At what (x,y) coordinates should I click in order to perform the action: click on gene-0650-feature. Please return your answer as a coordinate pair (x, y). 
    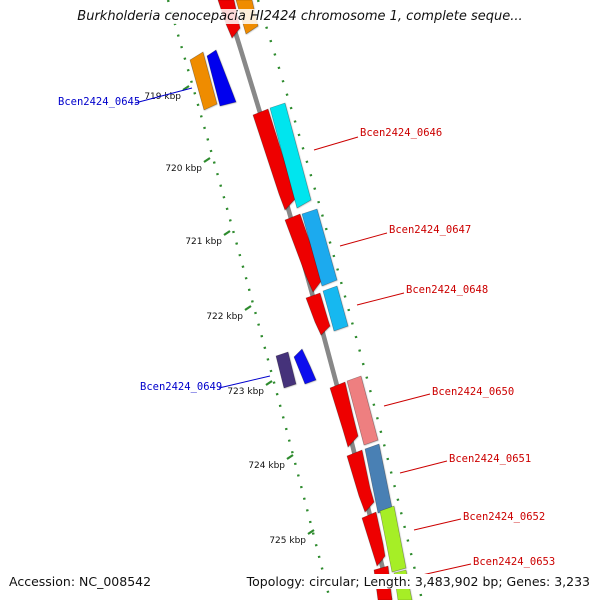
    Looking at the image, I should click on (362, 410).